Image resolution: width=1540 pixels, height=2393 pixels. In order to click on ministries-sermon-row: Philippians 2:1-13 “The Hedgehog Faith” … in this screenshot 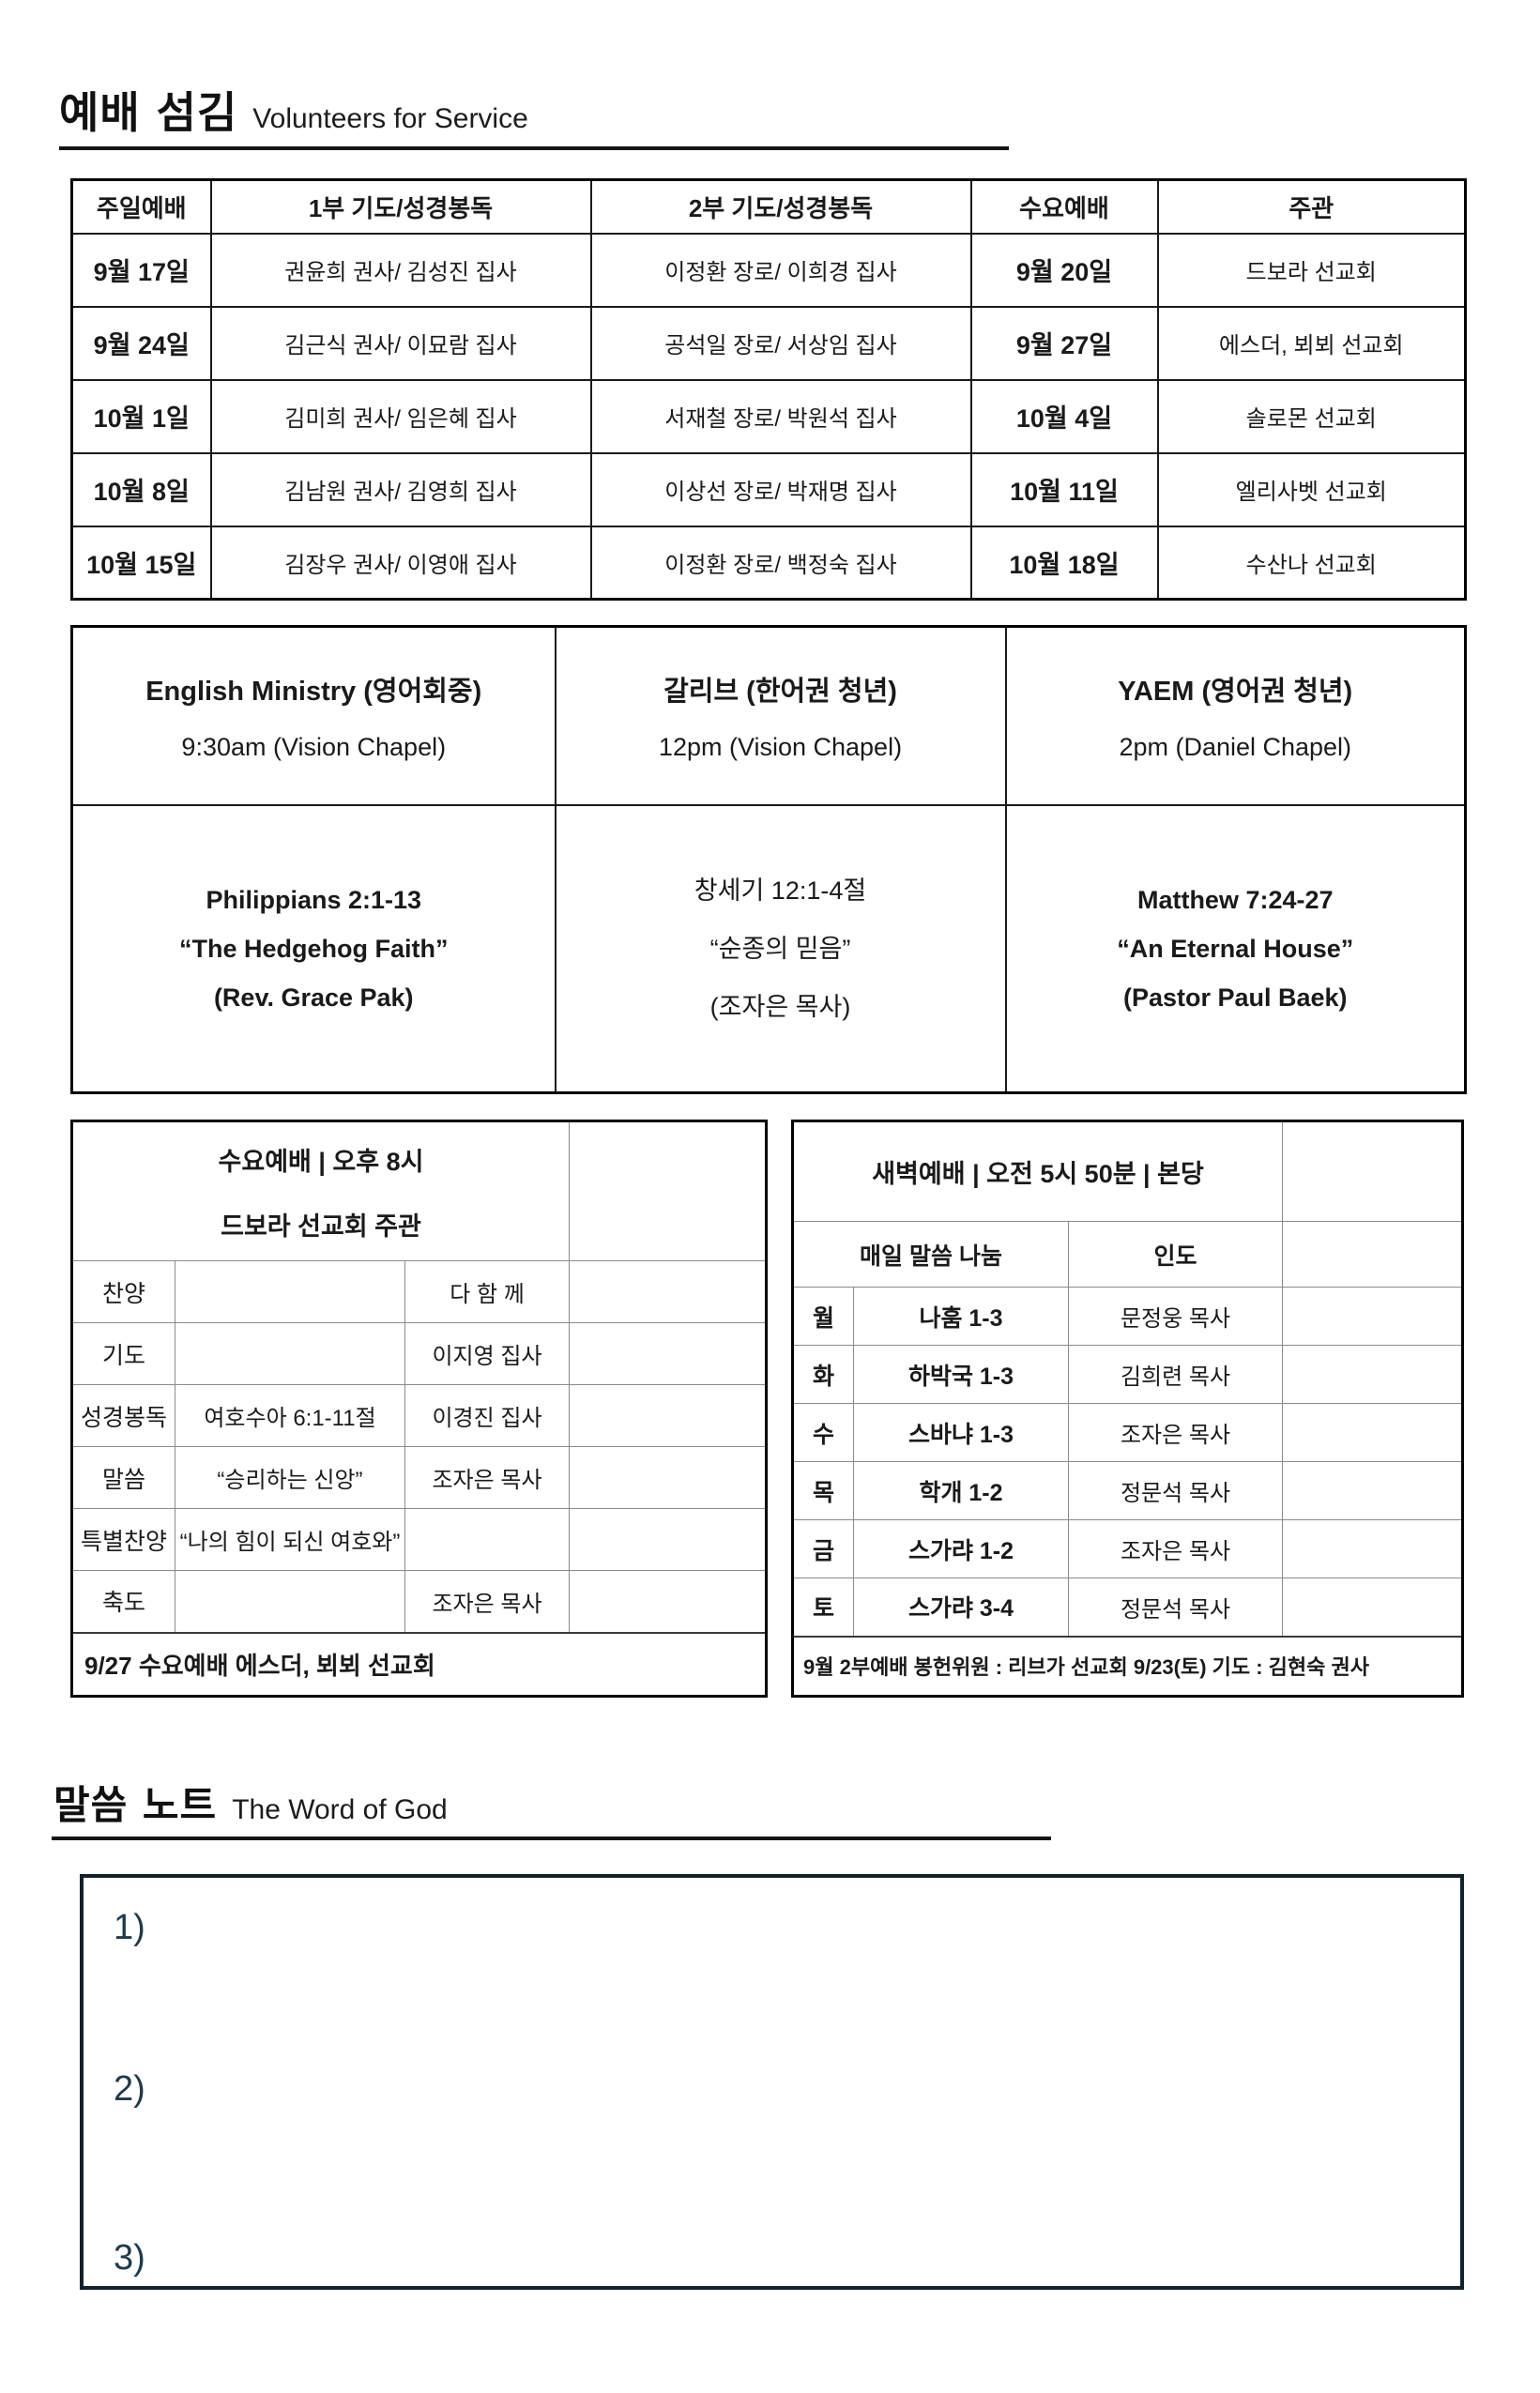, I will do `click(768, 948)`.